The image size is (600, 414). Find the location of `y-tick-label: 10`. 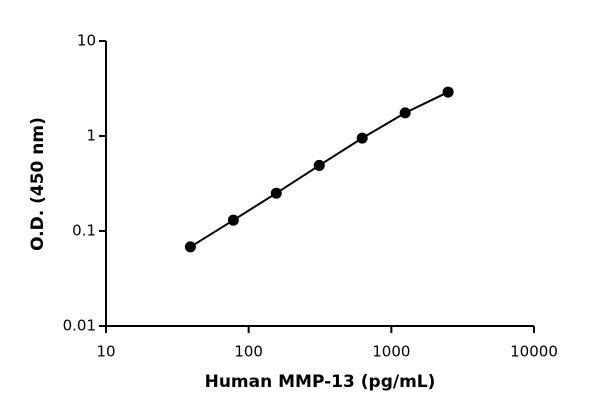

y-tick-label: 10 is located at coordinates (86, 41).